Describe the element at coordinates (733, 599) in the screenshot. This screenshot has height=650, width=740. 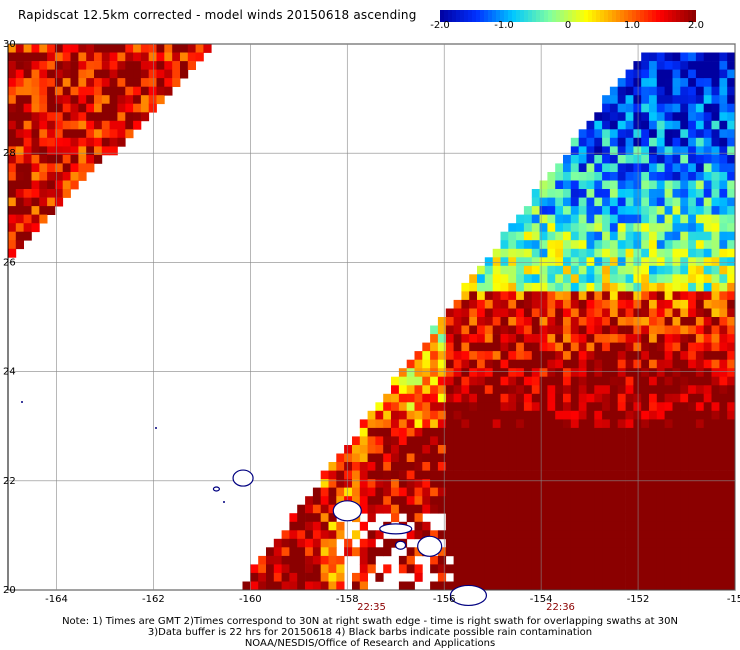
I see `lon-tick-label: -15` at that location.